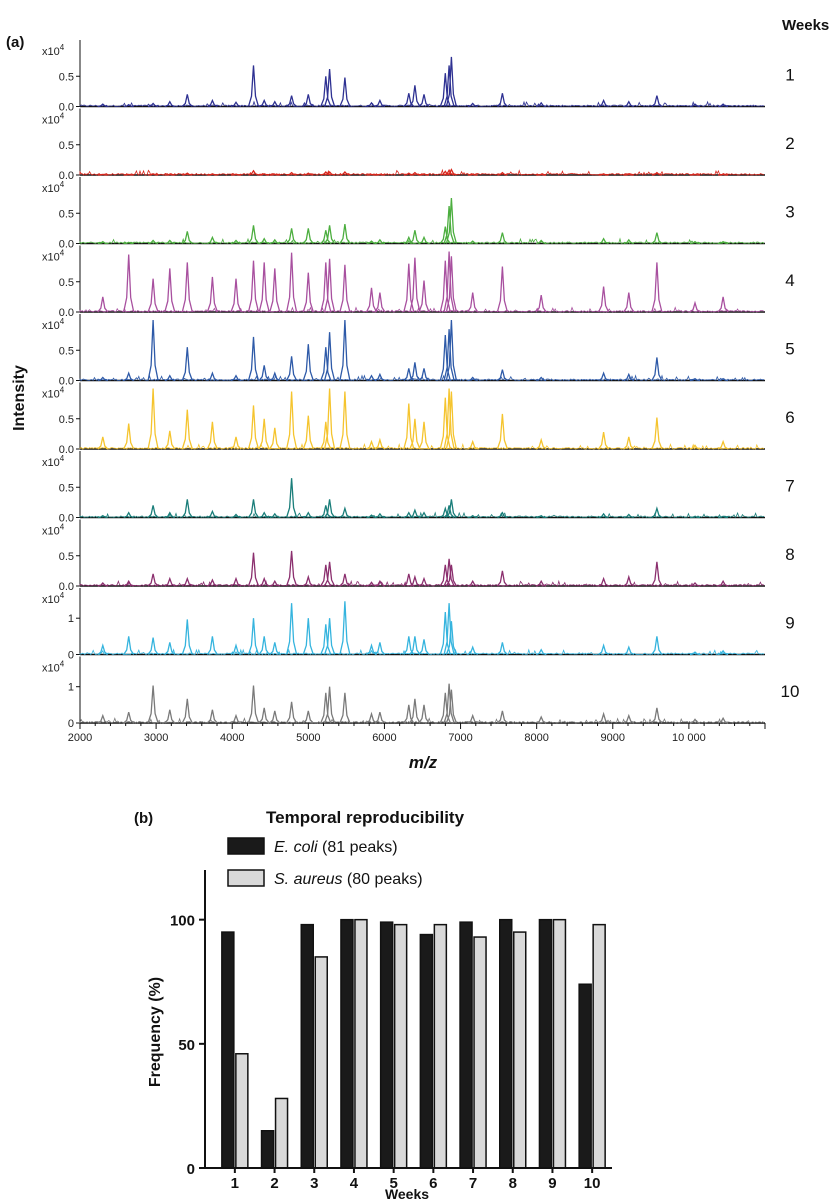 Image resolution: width=830 pixels, height=1202 pixels. I want to click on bar-y-tick-label: 100, so click(182, 921).